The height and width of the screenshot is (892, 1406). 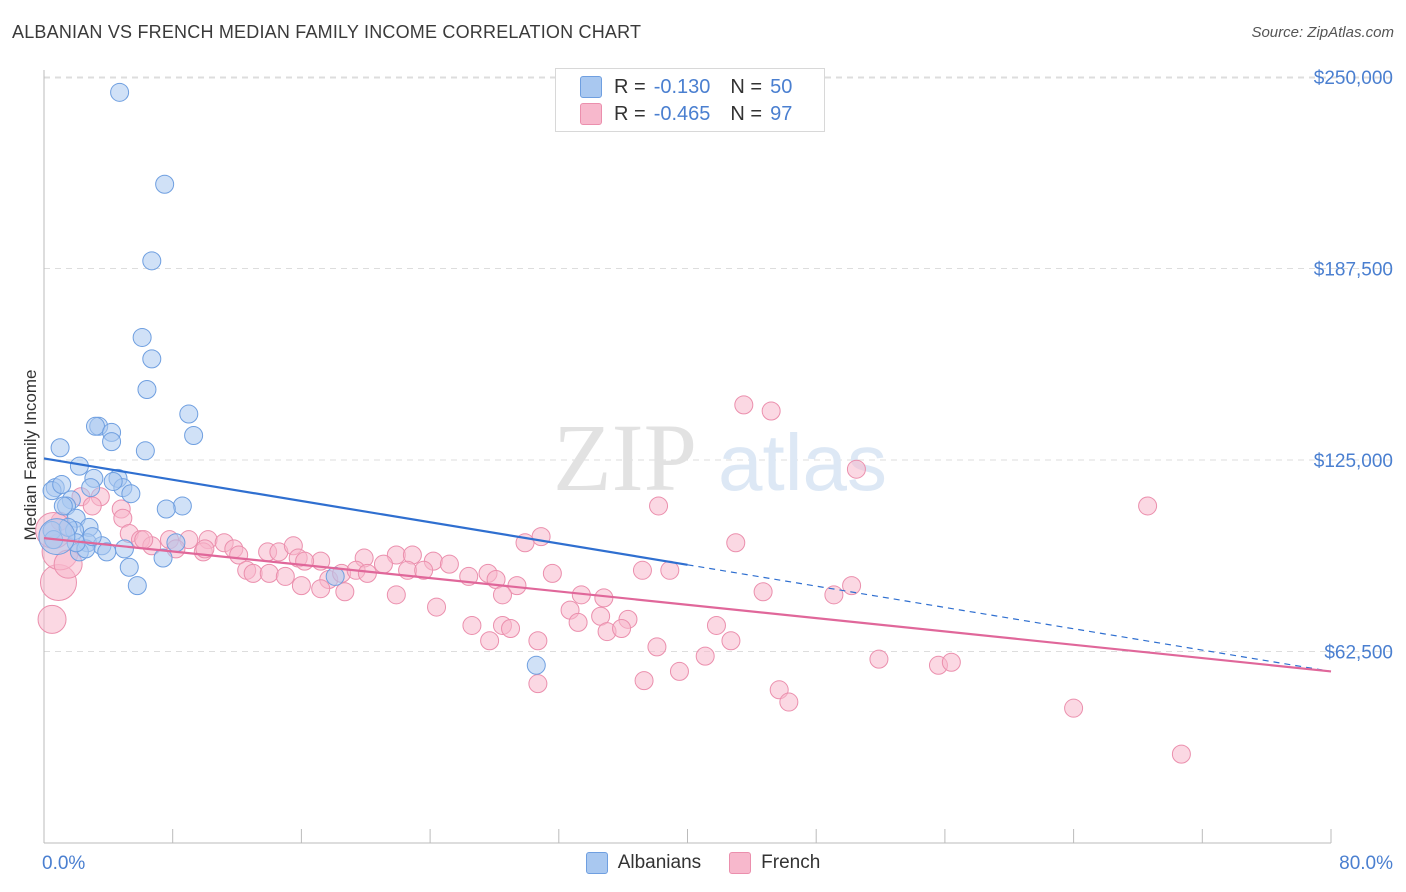 What do you see at coordinates (63, 863) in the screenshot?
I see `x-tick-label-min: 0.0%` at bounding box center [63, 863].